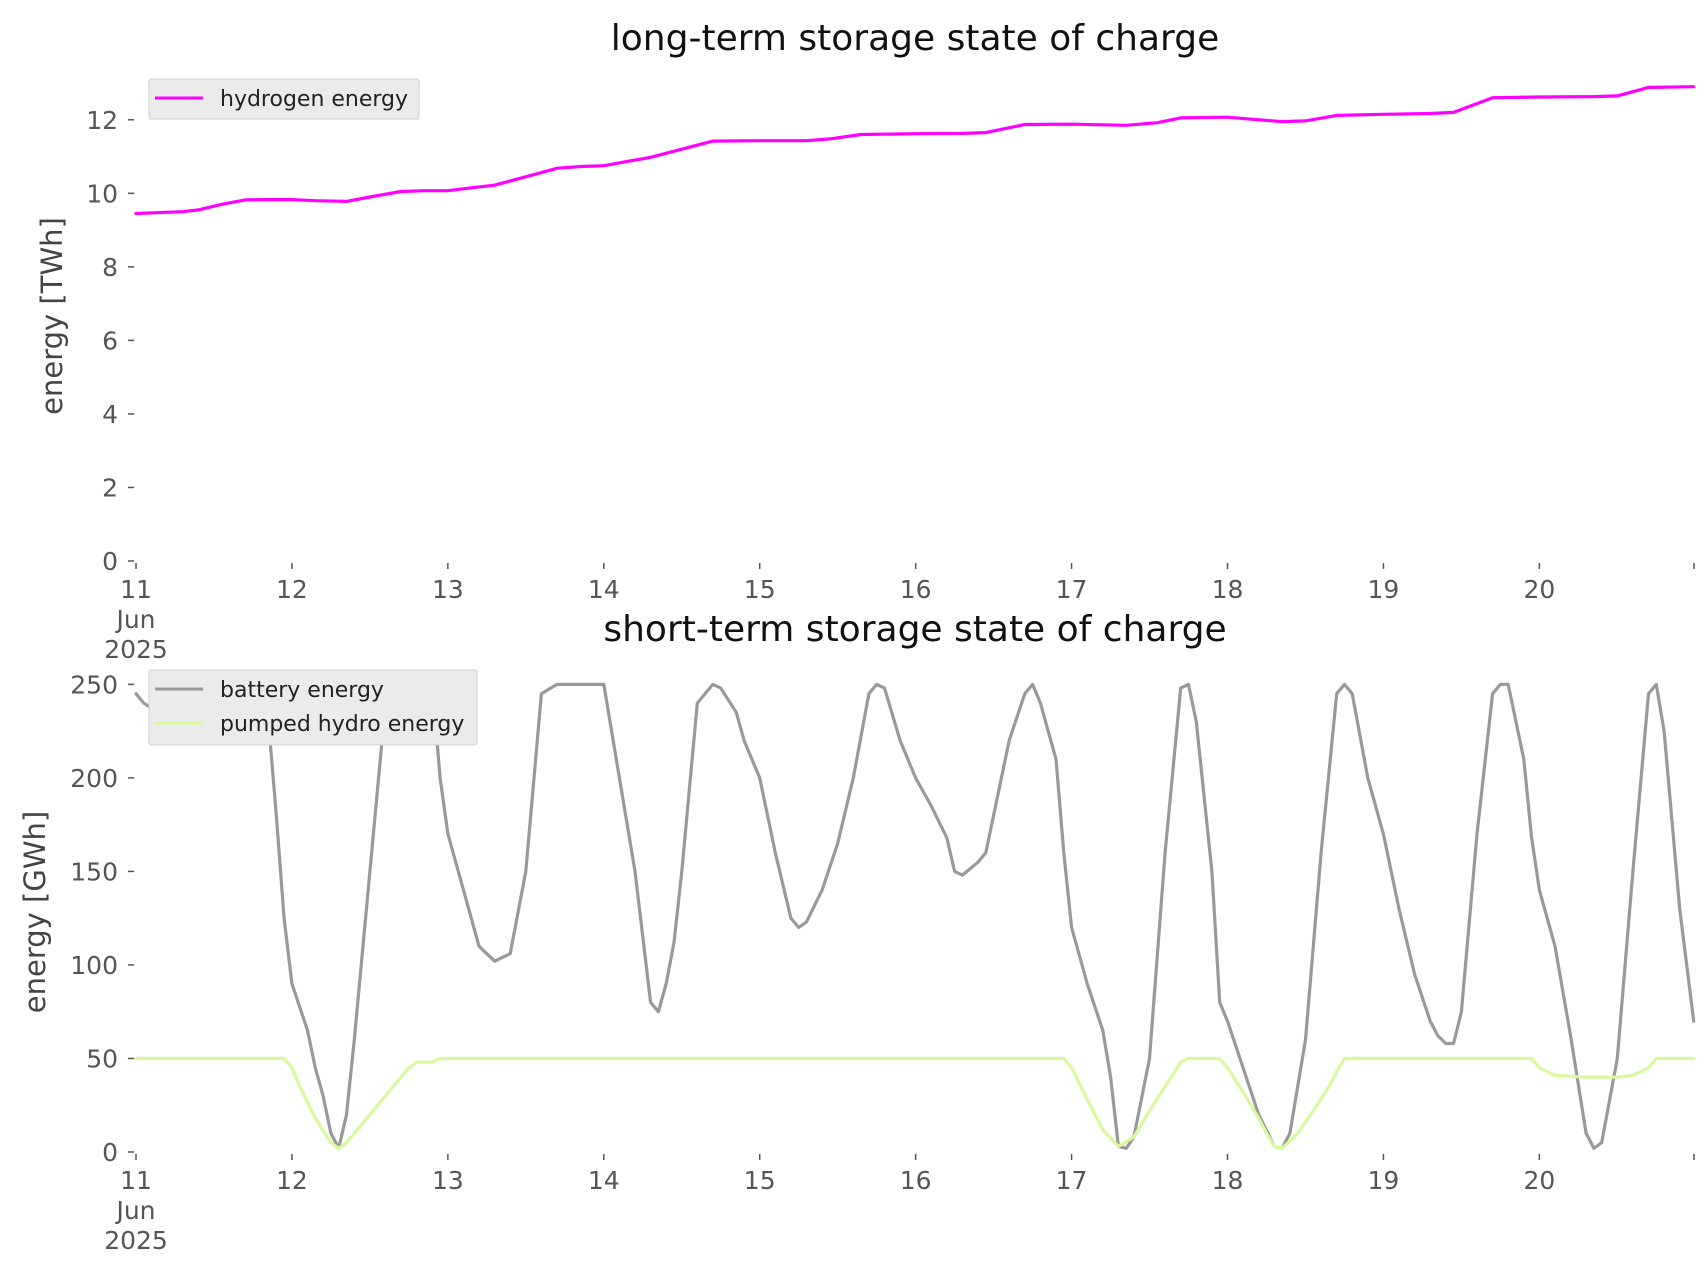 The height and width of the screenshot is (1277, 1706). I want to click on y-tick-label: 150, so click(94, 871).